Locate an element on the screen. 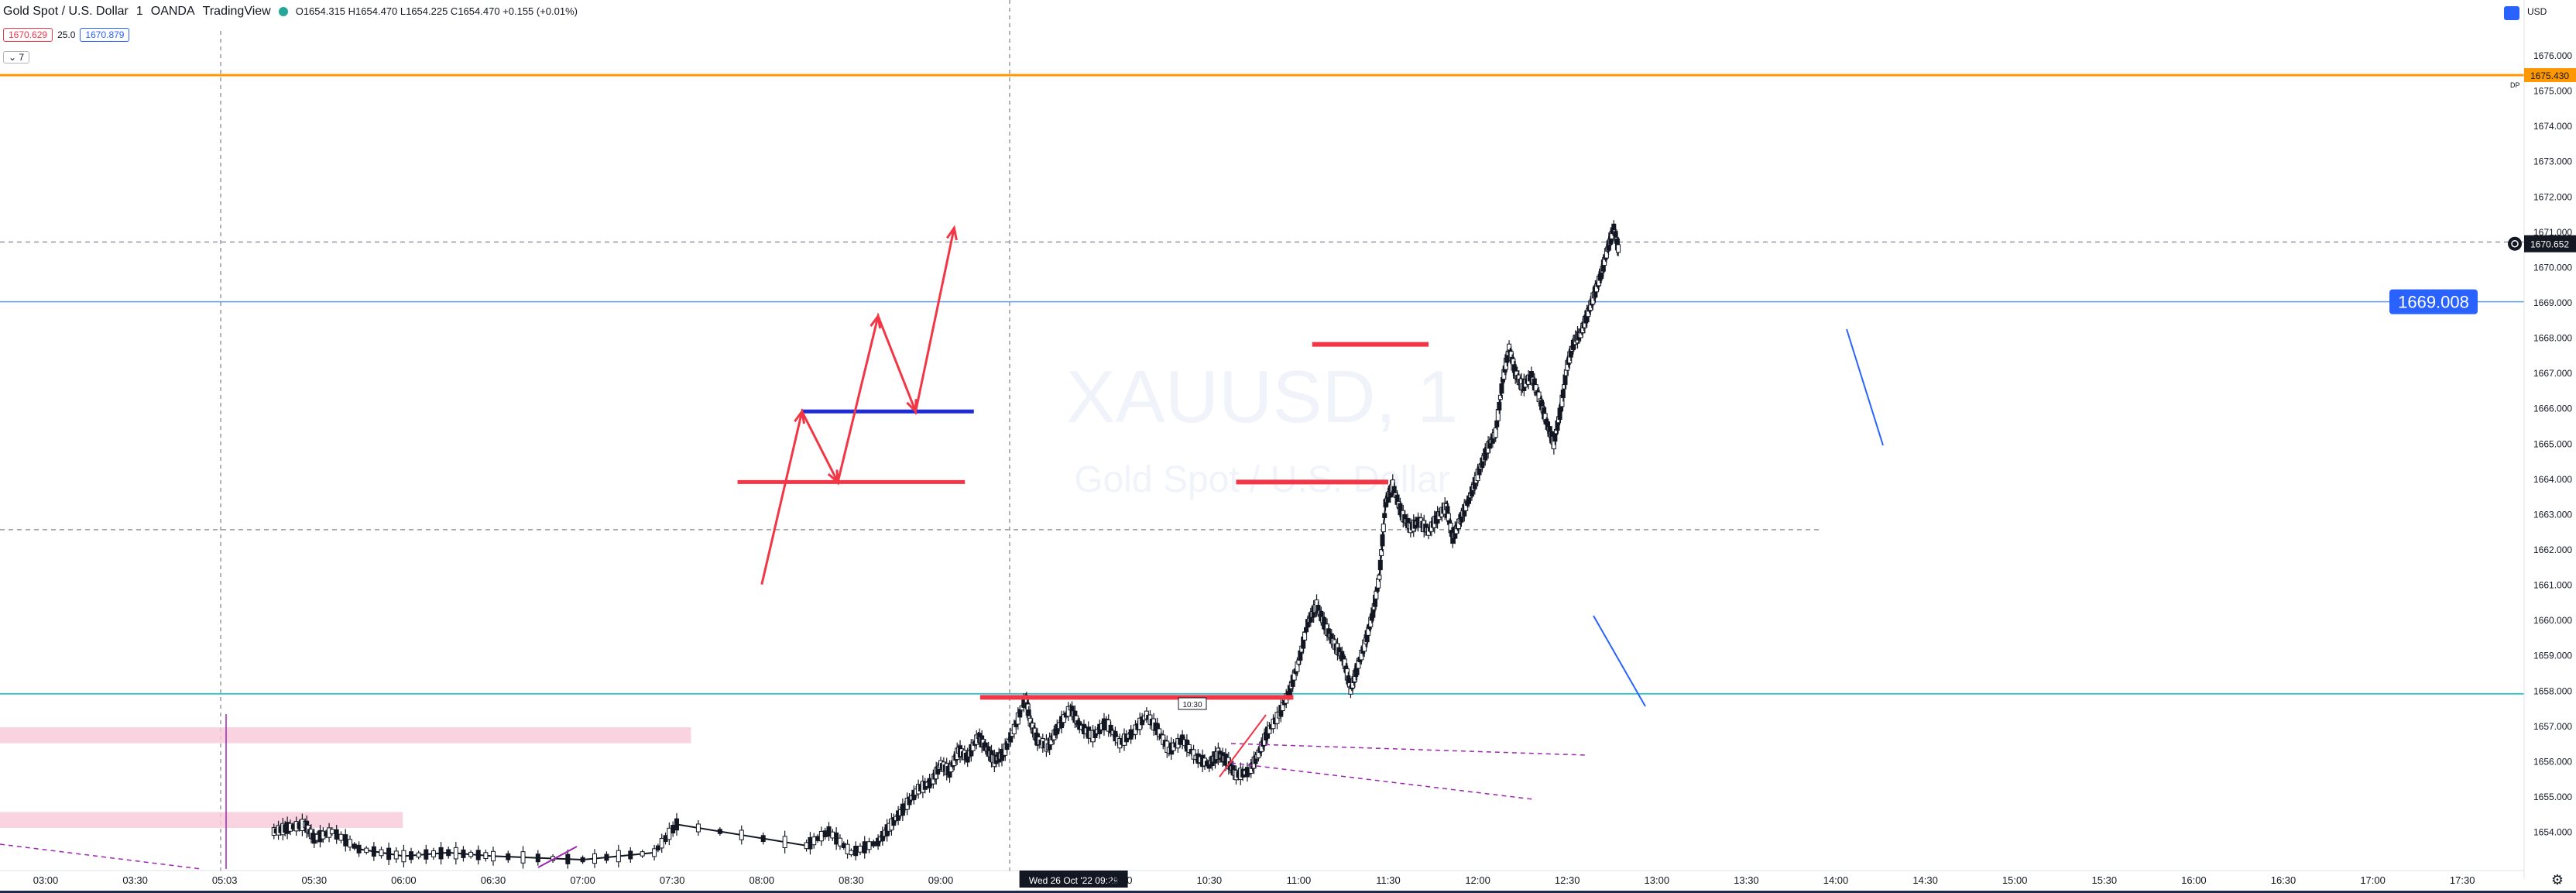  price-tick-label: 1656.000 is located at coordinates (2552, 761).